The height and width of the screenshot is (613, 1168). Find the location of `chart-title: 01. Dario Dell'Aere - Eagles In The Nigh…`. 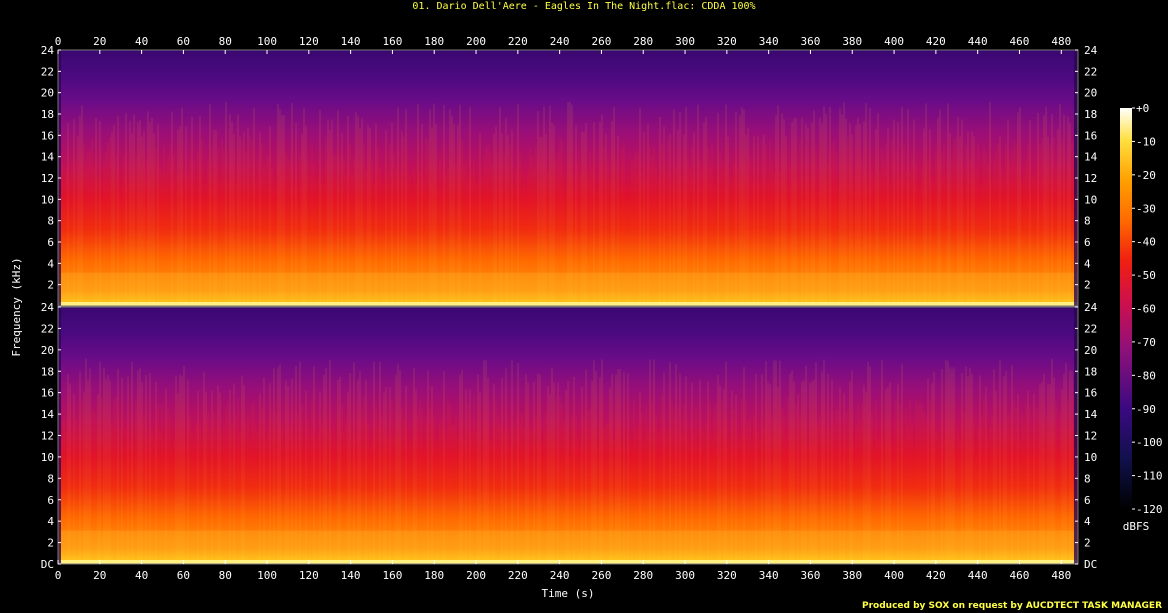

chart-title: 01. Dario Dell'Aere - Eagles In The Nigh… is located at coordinates (584, 6).